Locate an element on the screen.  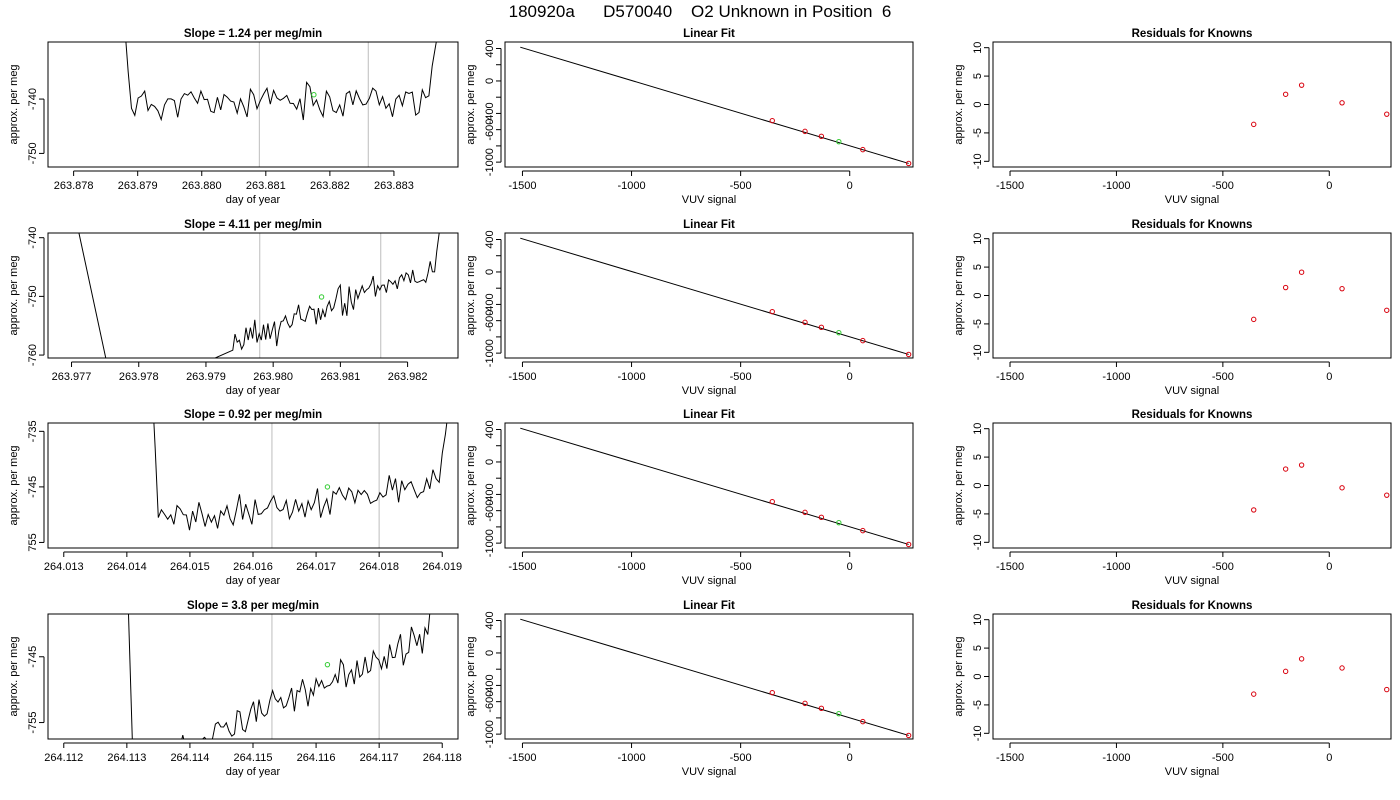
x-tick-label: 264.116 is located at coordinates (316, 758).